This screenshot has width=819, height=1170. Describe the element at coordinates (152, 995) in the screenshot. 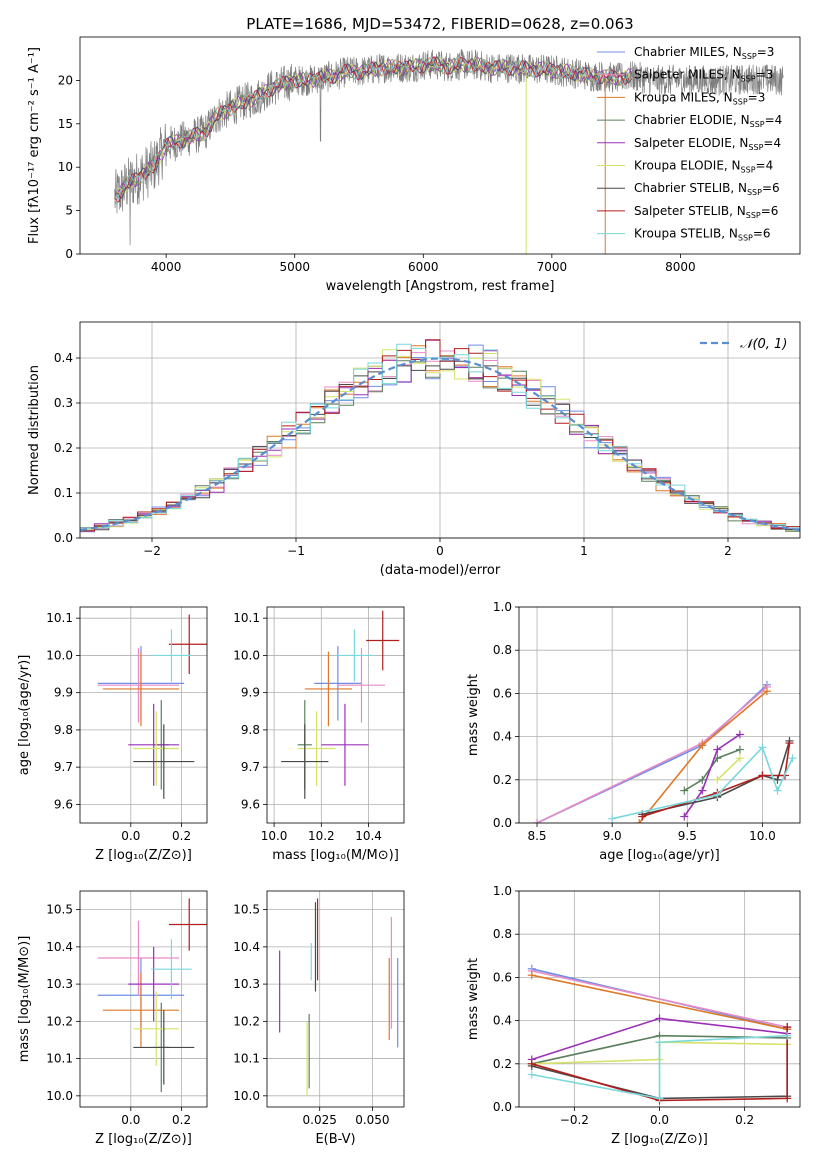

I see `mass_vs_Z-errorbars` at that location.